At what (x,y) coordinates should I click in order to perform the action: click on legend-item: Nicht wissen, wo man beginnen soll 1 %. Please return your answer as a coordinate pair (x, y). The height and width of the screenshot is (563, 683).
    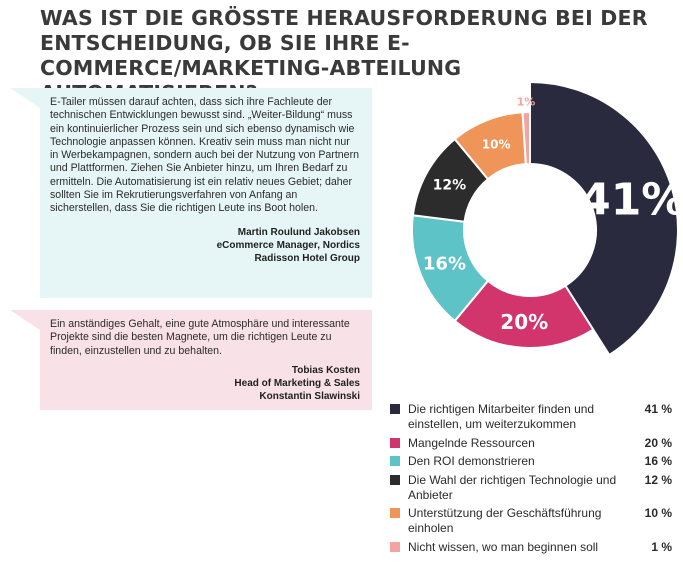
    Looking at the image, I should click on (531, 547).